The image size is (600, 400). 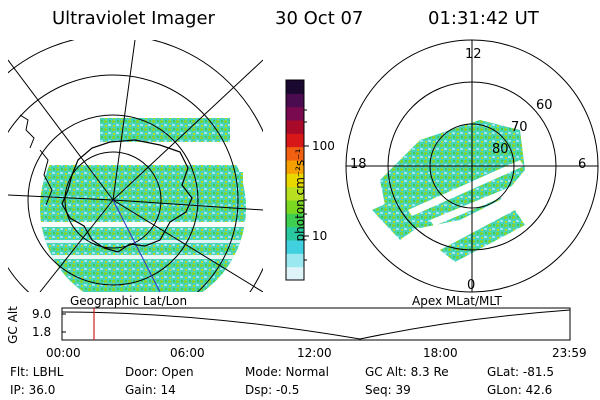 What do you see at coordinates (42, 332) in the screenshot?
I see `altitude-ytick-1.8: 1.8` at bounding box center [42, 332].